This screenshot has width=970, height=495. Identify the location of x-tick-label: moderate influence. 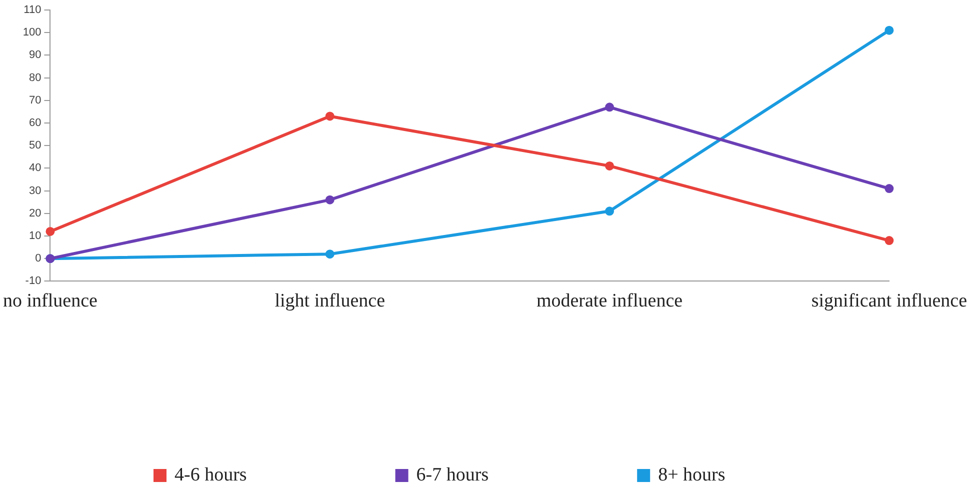
(609, 301).